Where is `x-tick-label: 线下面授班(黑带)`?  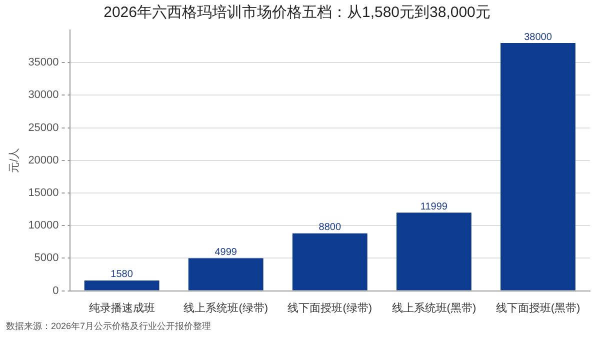
x-tick-label: 线下面授班(黑带) is located at coordinates (538, 307).